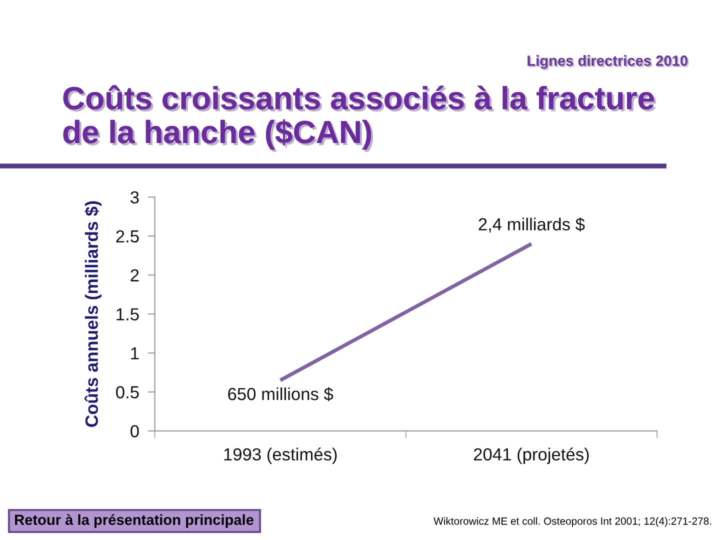  What do you see at coordinates (93, 314) in the screenshot?
I see `y-axis-title: Coûts annuels (milliards $)` at bounding box center [93, 314].